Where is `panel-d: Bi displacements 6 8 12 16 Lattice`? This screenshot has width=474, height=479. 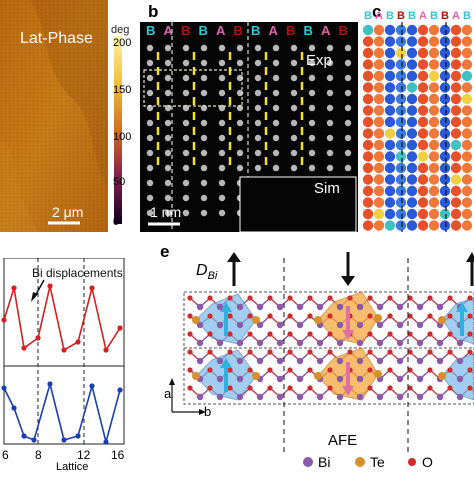
panel-d: Bi displacements 6 8 12 16 Lattice is located at coordinates (65, 365).